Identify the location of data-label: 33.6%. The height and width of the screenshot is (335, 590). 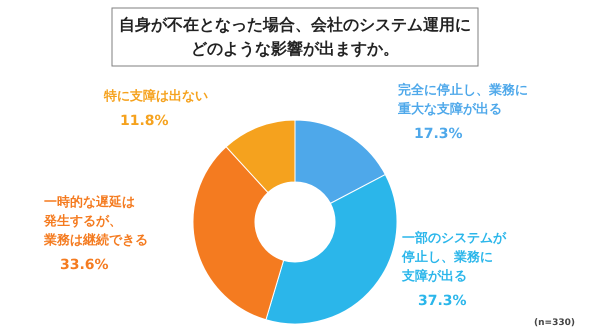
(84, 265).